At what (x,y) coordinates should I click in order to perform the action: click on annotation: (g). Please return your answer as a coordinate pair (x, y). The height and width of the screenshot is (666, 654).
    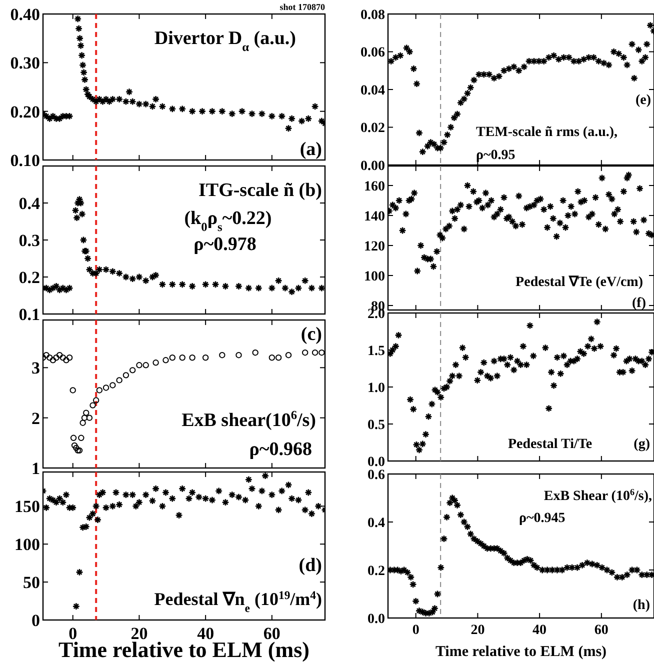
    Looking at the image, I should click on (642, 444).